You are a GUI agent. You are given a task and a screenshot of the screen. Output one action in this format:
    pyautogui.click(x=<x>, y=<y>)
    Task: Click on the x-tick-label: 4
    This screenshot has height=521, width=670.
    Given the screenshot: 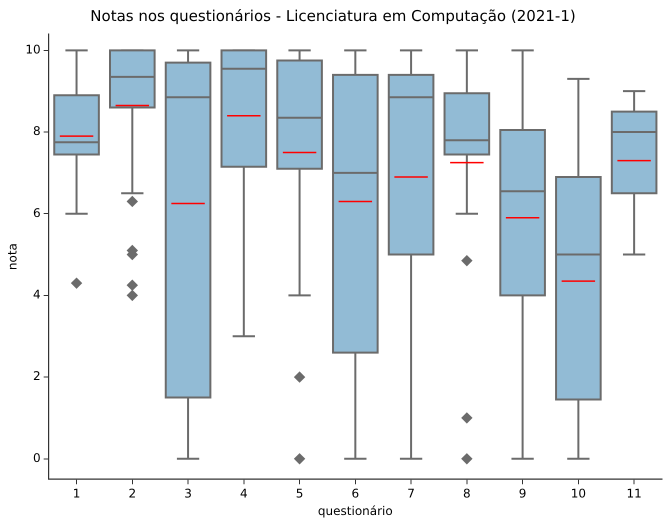 What is the action you would take?
    pyautogui.click(x=244, y=493)
    